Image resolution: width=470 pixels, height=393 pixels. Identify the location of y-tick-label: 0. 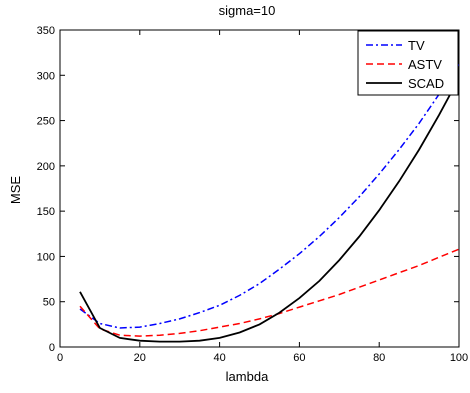
(52, 348).